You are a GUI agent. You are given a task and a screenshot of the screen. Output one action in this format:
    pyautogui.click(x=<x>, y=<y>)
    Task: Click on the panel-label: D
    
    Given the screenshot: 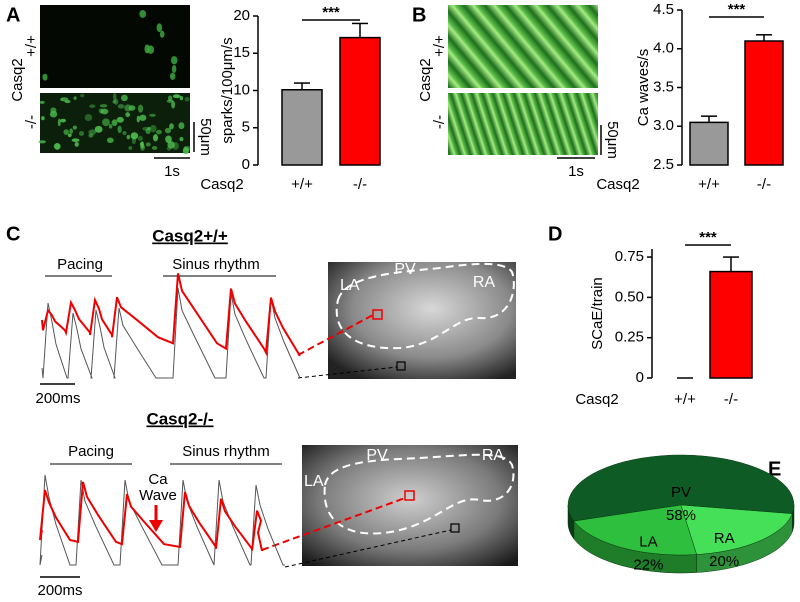 What is the action you would take?
    pyautogui.click(x=555, y=234)
    